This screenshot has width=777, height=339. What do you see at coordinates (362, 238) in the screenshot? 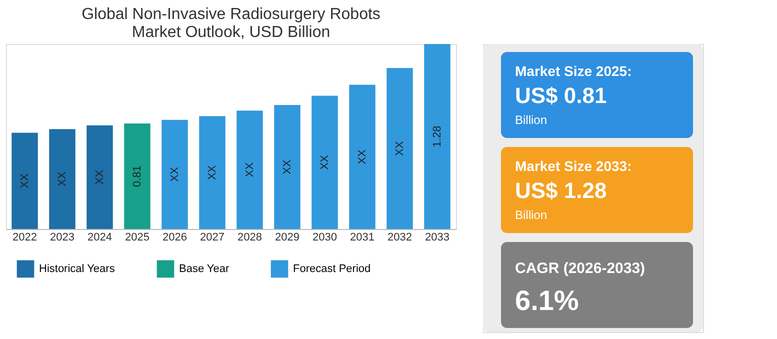
I see `x-tick-label: 2031` at bounding box center [362, 238].